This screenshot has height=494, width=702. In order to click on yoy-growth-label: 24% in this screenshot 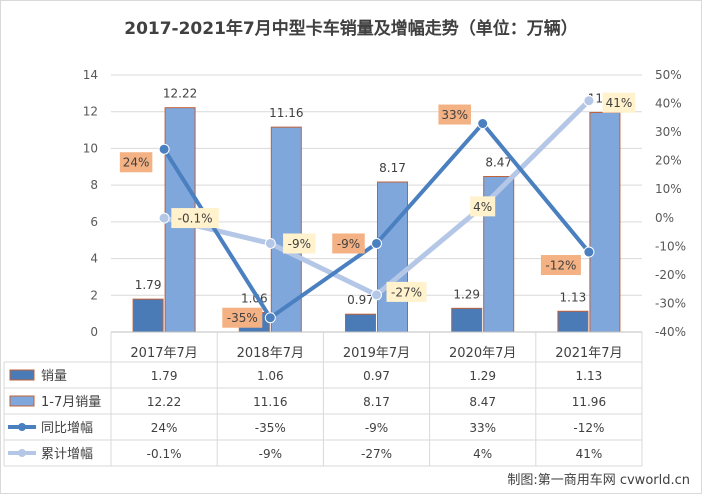, I will do `click(136, 163)`.